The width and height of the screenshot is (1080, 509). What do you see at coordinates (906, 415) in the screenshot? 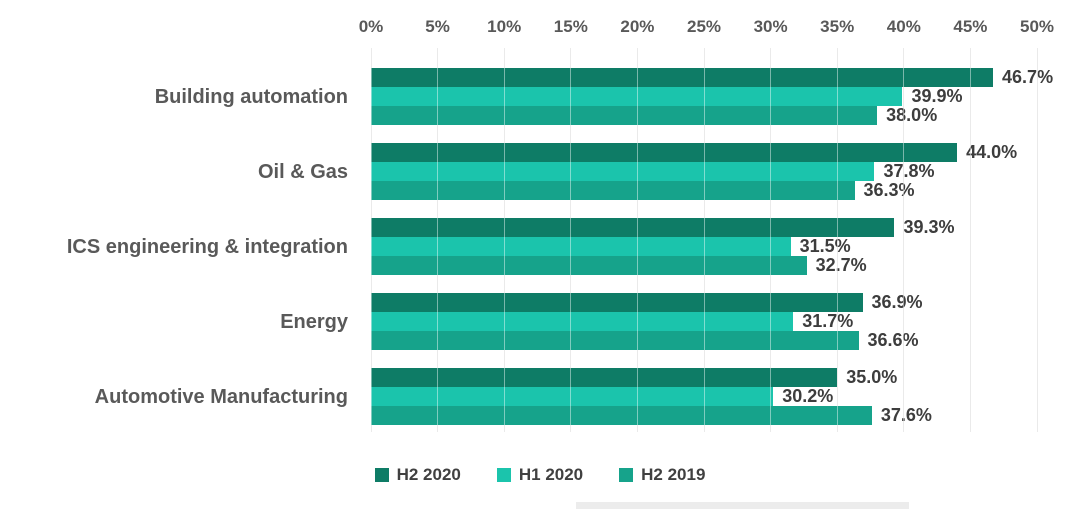
I see `data-label: 37.6%` at bounding box center [906, 415].